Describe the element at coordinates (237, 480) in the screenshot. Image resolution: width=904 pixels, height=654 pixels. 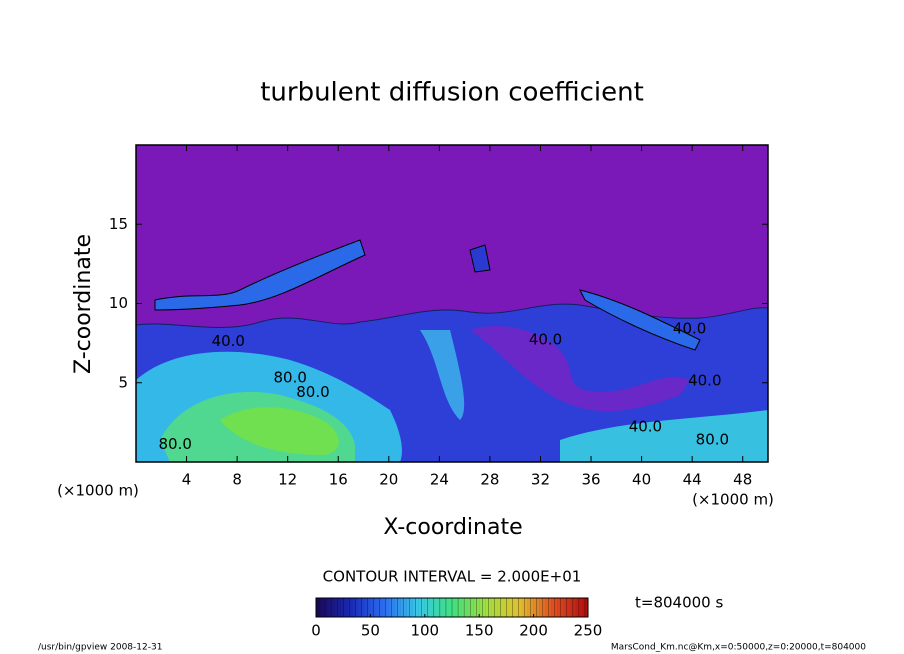
I see `x-tick-label: 8` at that location.